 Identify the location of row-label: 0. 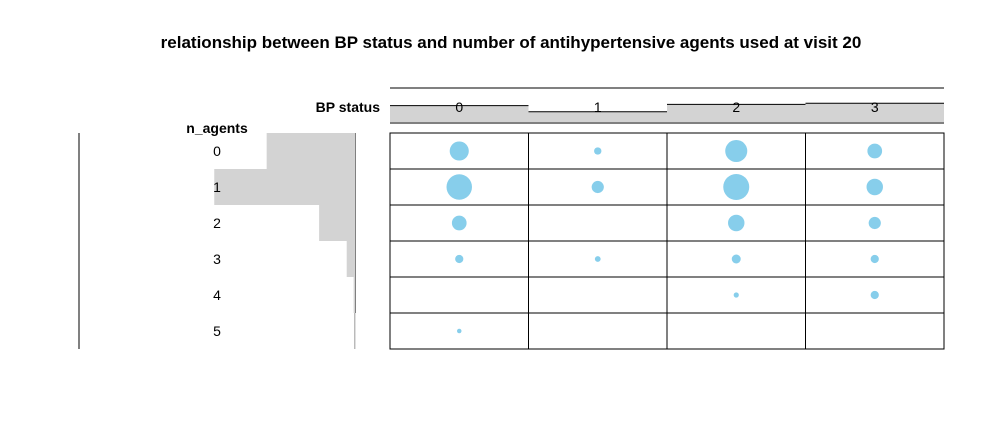
(217, 151).